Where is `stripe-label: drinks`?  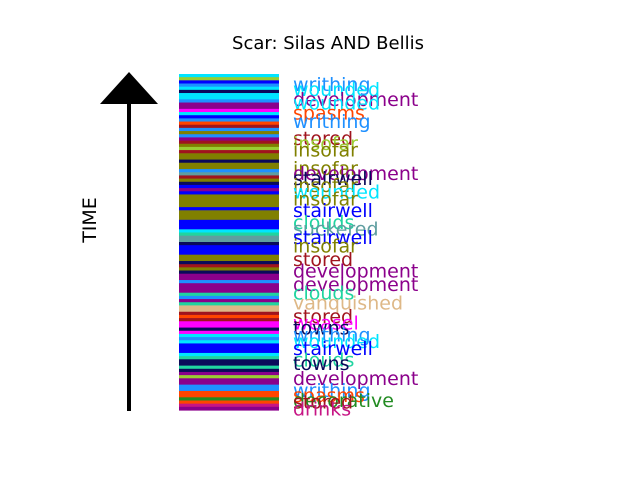 stripe-label: drinks is located at coordinates (322, 409).